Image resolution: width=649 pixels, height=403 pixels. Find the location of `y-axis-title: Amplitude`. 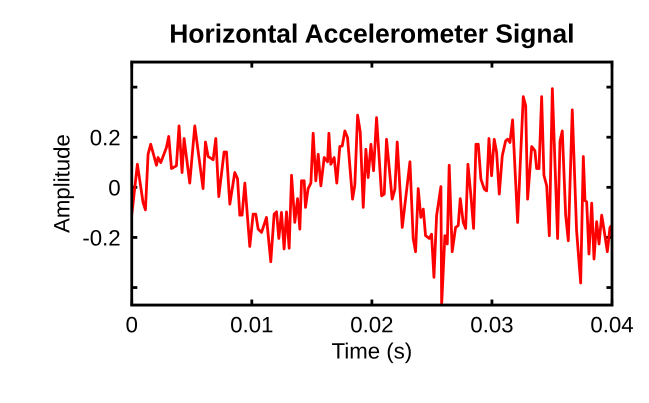

y-axis-title: Amplitude is located at coordinates (63, 184).